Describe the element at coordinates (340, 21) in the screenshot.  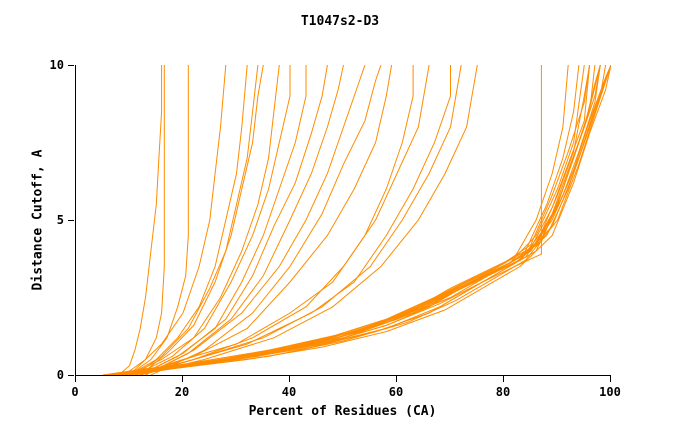
I see `chart-title: T1047s2-D3` at that location.